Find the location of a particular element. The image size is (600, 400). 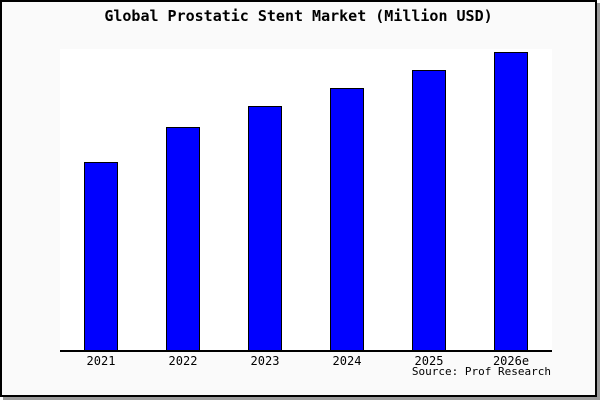

bar-2023 is located at coordinates (265, 227).